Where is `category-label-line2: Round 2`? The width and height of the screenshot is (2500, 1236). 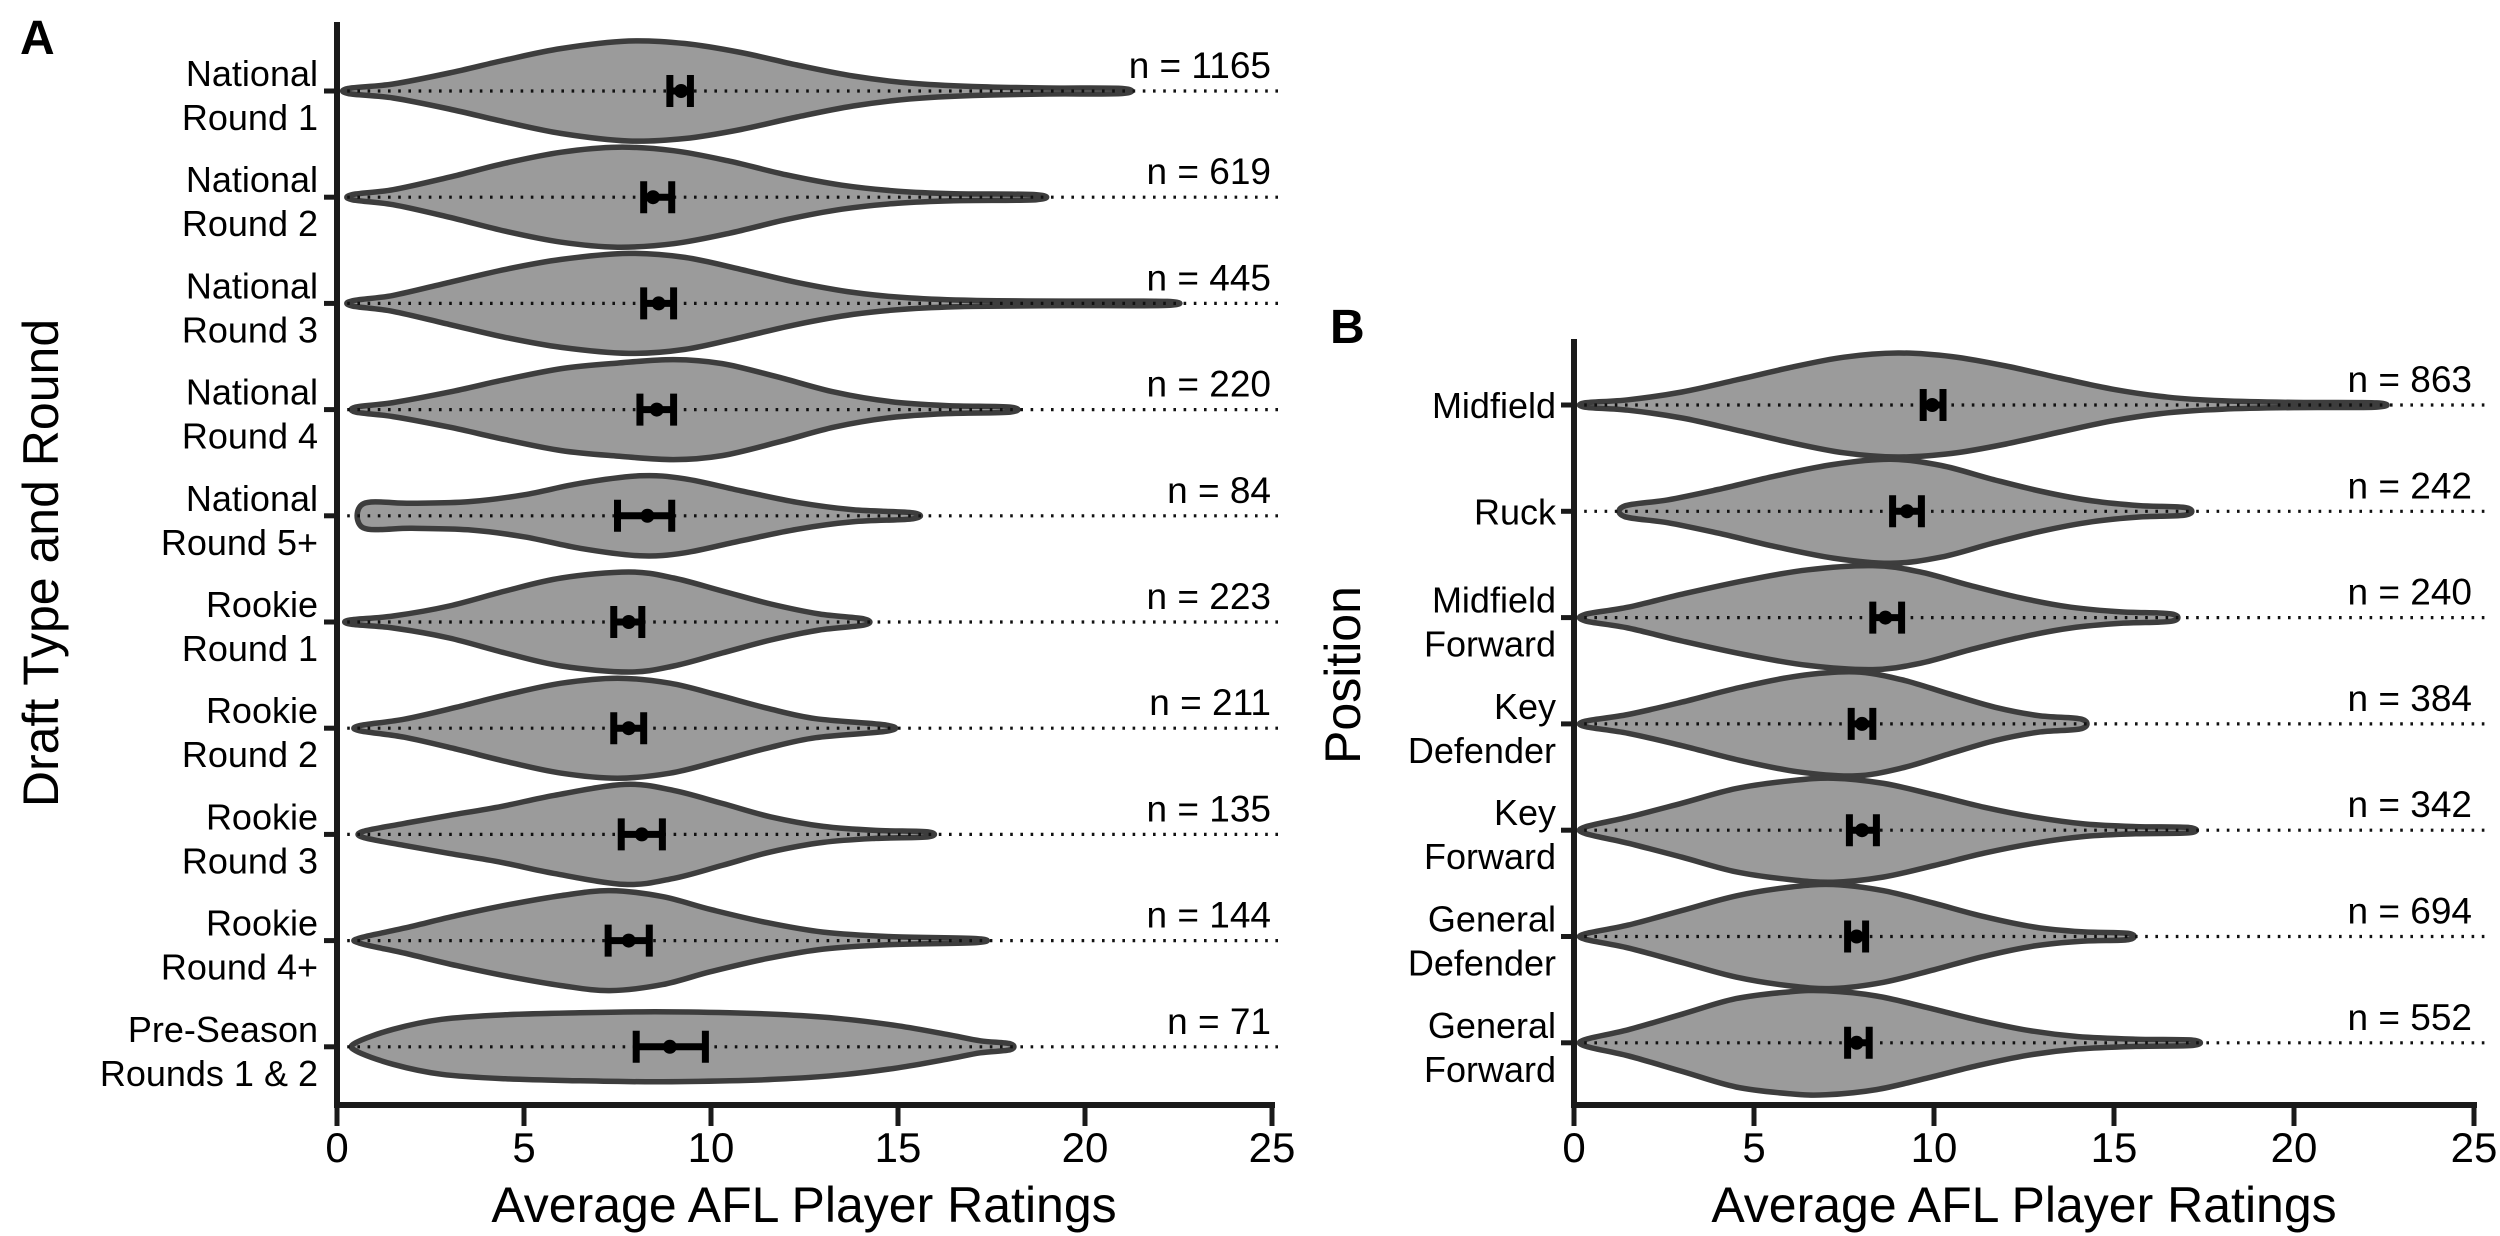 category-label-line2: Round 2 is located at coordinates (250, 754).